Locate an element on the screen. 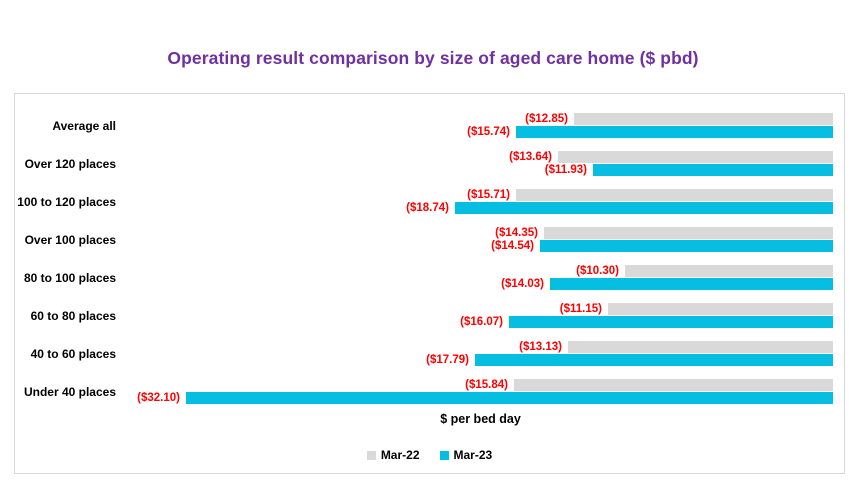  data-label: ($12.85) is located at coordinates (546, 119).